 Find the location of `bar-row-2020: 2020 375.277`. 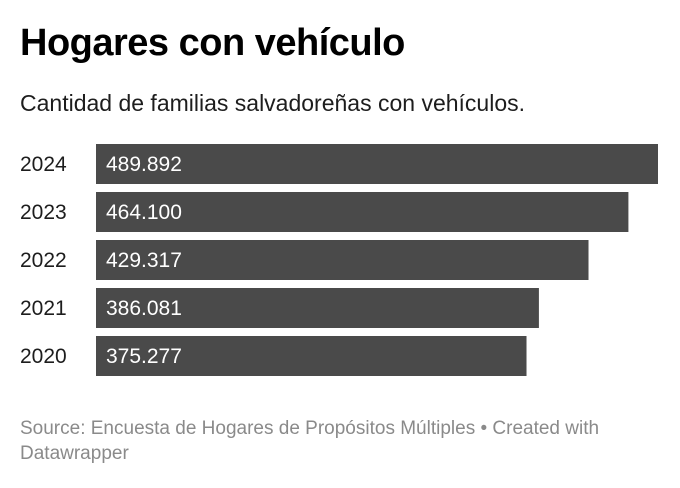

bar-row-2020: 2020 375.277 is located at coordinates (273, 356).